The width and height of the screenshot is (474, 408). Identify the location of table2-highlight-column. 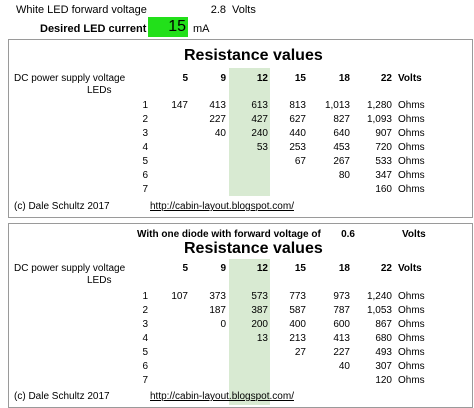
(249, 332).